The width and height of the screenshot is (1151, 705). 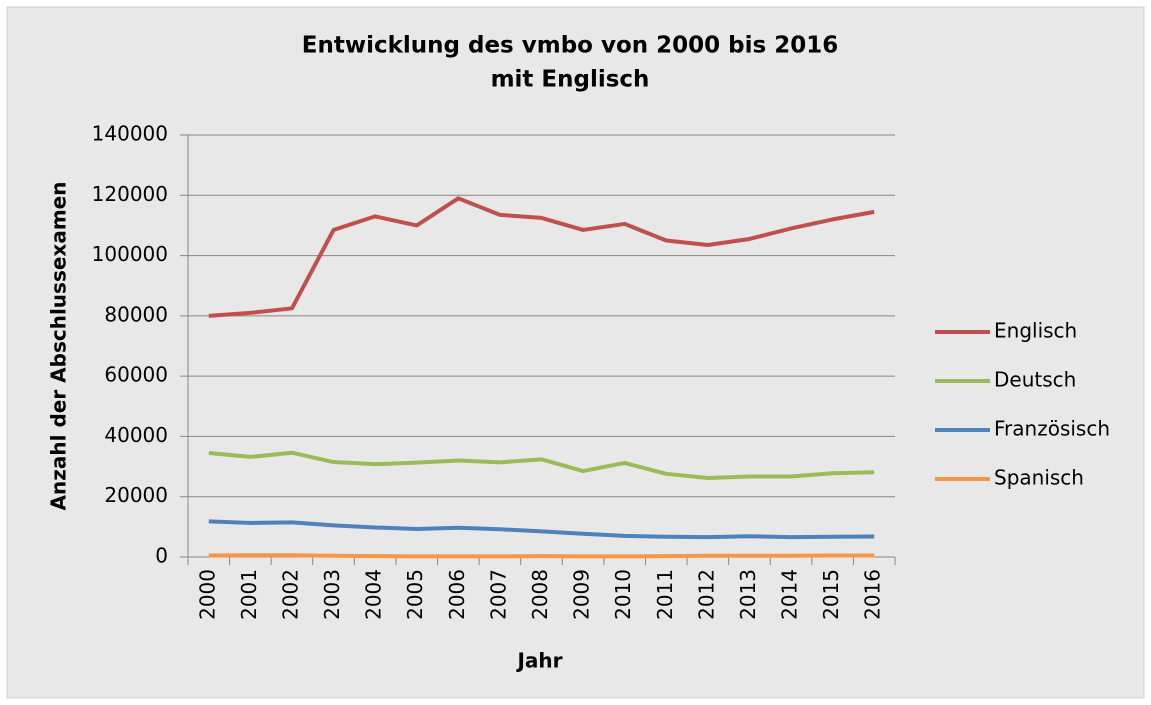 What do you see at coordinates (457, 594) in the screenshot?
I see `x-tick-label: 2006` at bounding box center [457, 594].